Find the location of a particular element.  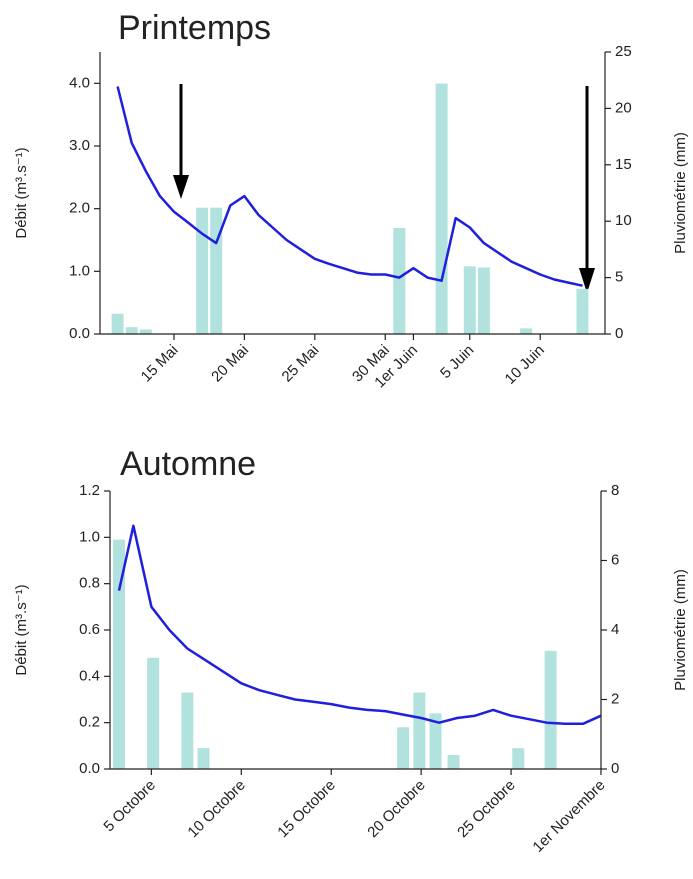

x-tick-label: 20 Octobre is located at coordinates (396, 809).